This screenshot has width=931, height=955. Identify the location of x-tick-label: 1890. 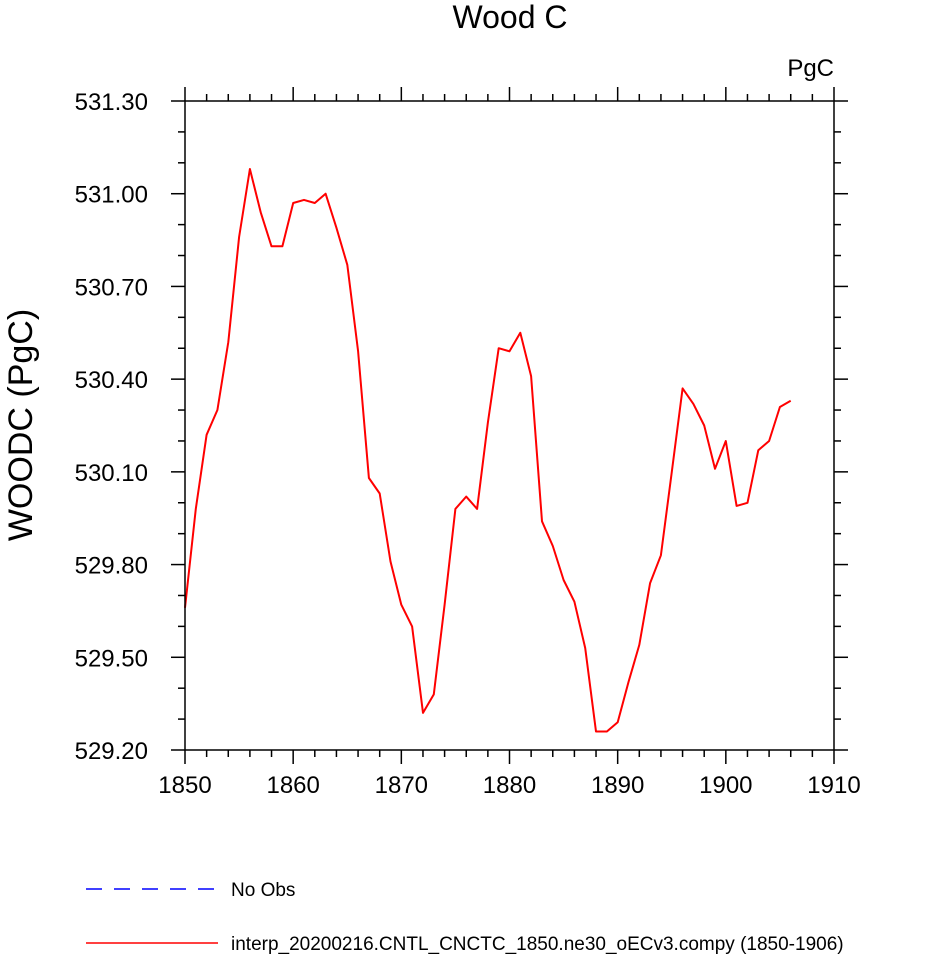
(617, 785).